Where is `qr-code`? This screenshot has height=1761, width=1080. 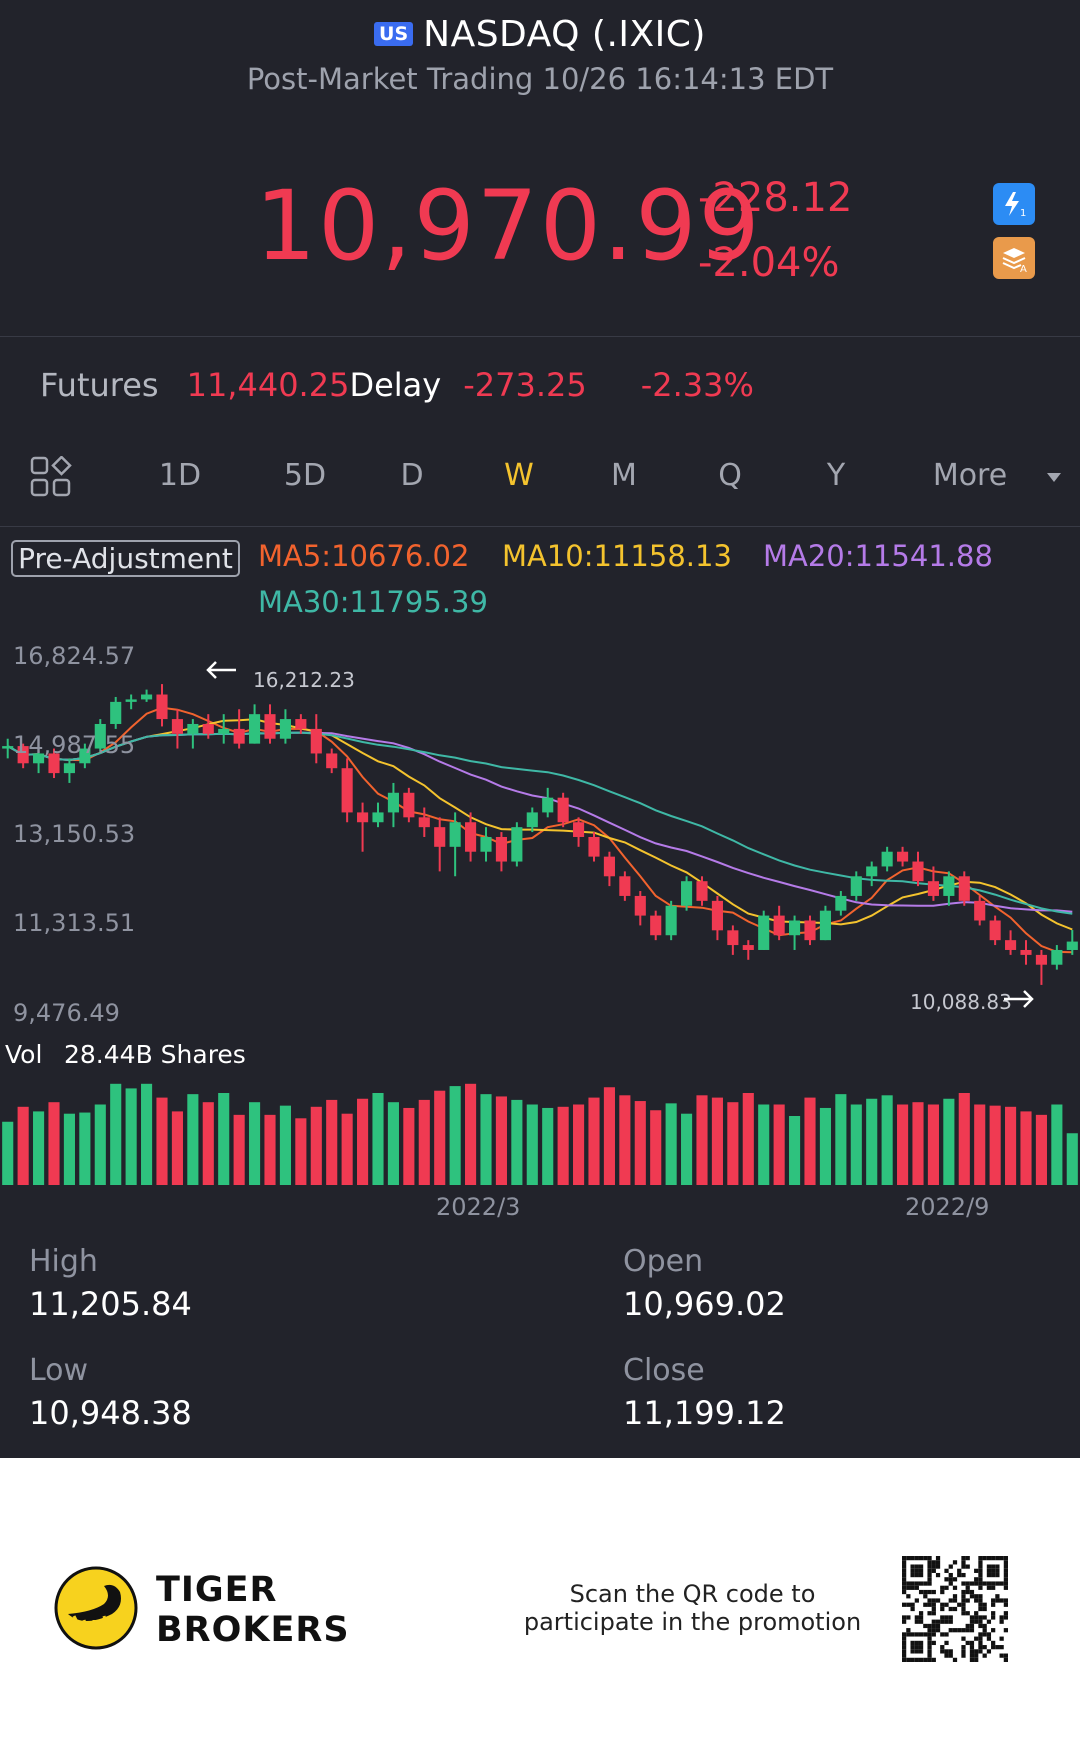
qr-code is located at coordinates (955, 1611).